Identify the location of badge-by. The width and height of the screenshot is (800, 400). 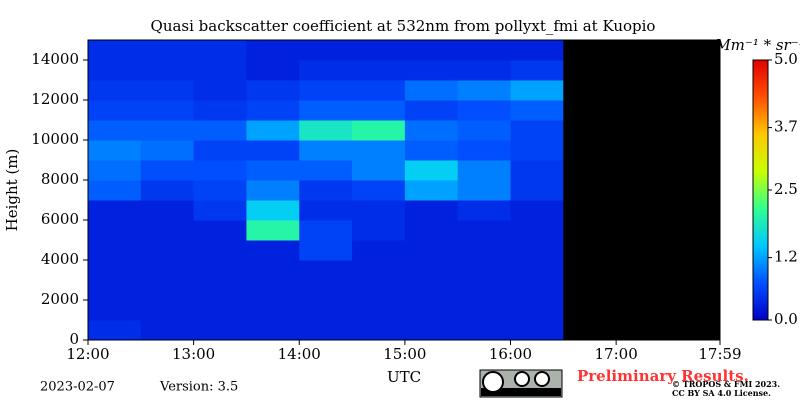
(522, 379).